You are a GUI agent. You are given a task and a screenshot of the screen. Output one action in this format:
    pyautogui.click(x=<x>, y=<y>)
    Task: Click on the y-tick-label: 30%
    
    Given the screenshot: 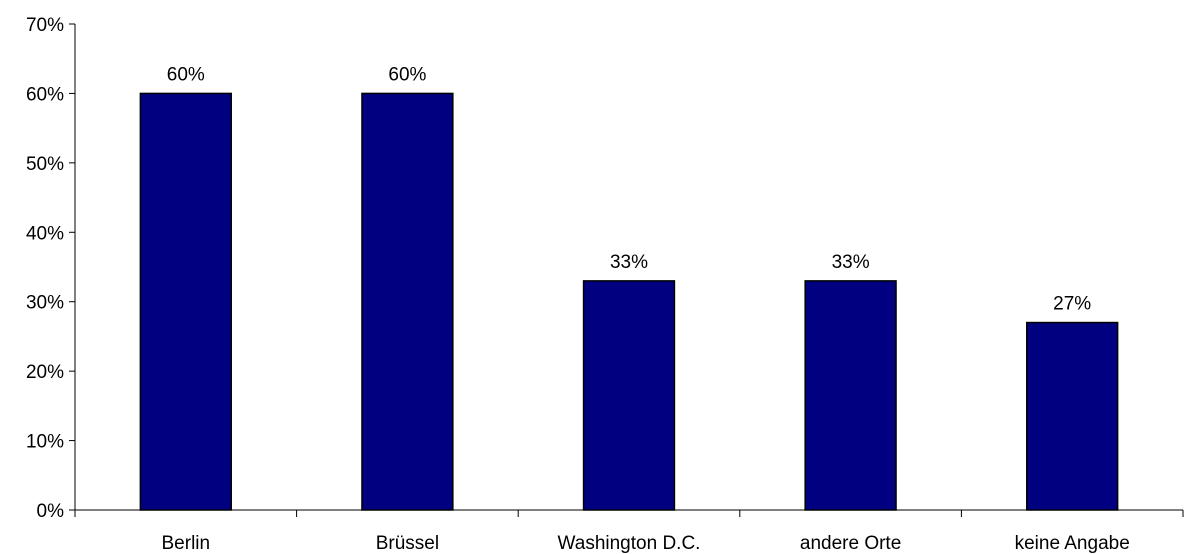 What is the action you would take?
    pyautogui.click(x=45, y=303)
    